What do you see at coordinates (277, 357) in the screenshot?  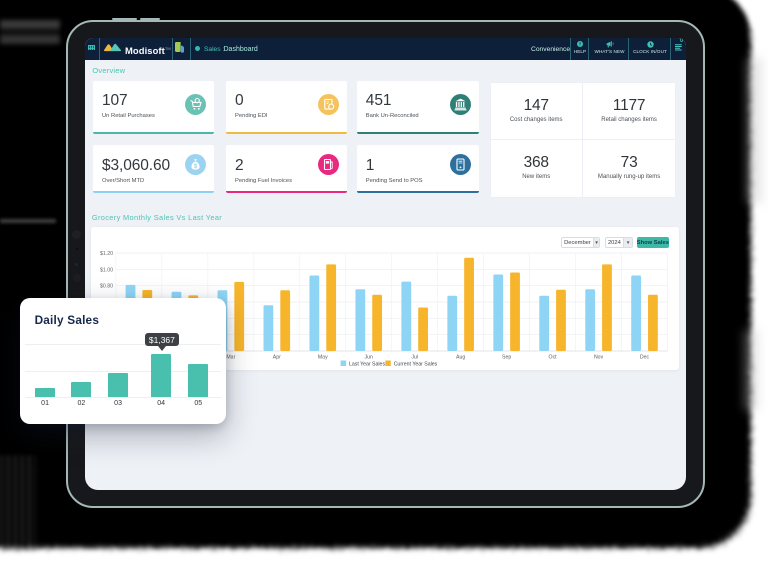 I see `svg-text: Apr` at bounding box center [277, 357].